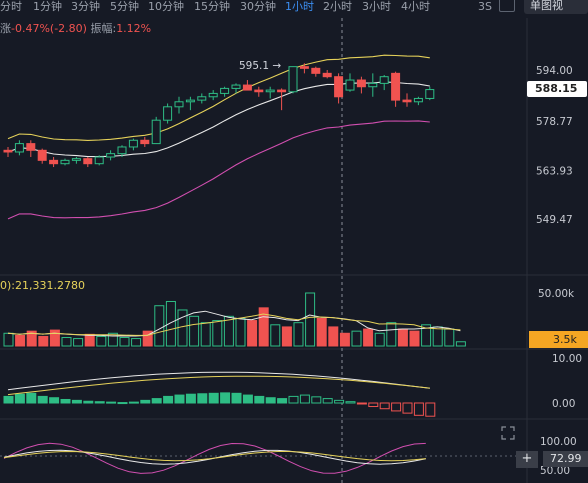 The height and width of the screenshot is (483, 588). What do you see at coordinates (558, 339) in the screenshot?
I see `volume-last-tag: 3.5k` at bounding box center [558, 339].